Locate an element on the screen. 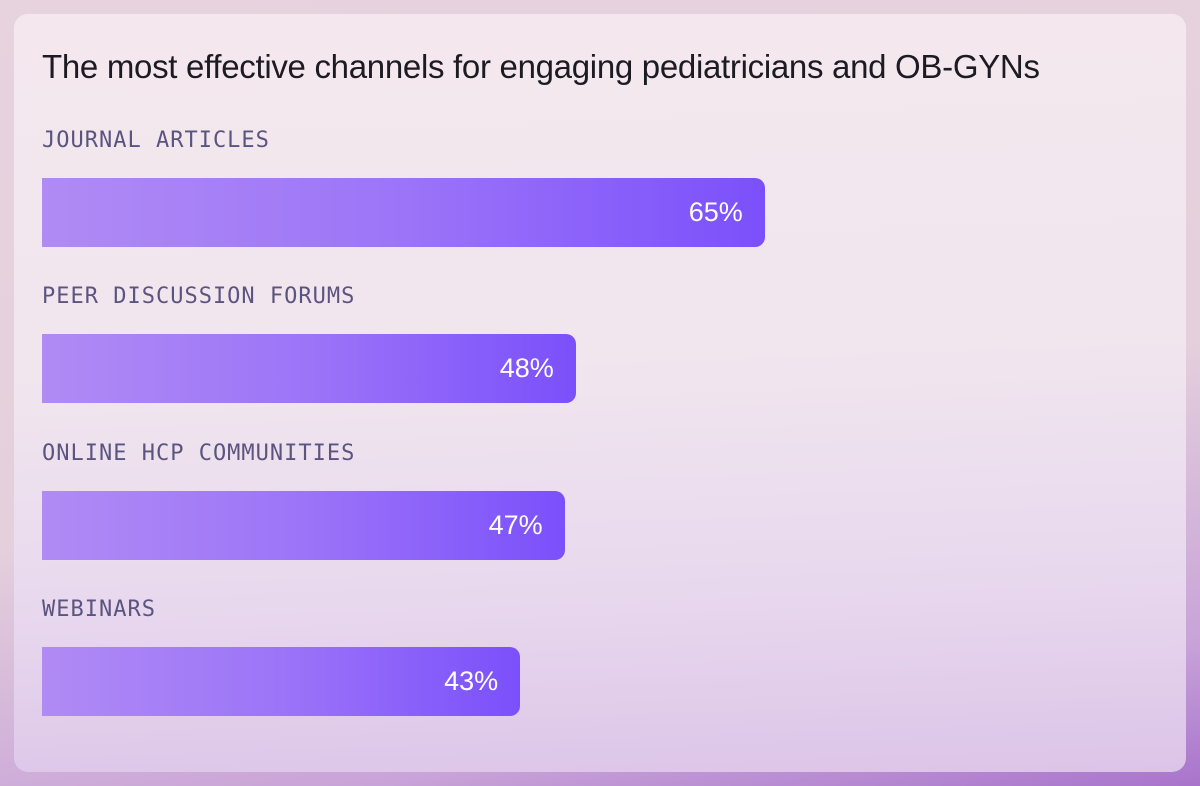 The width and height of the screenshot is (1200, 786). bar: 43% is located at coordinates (281, 681).